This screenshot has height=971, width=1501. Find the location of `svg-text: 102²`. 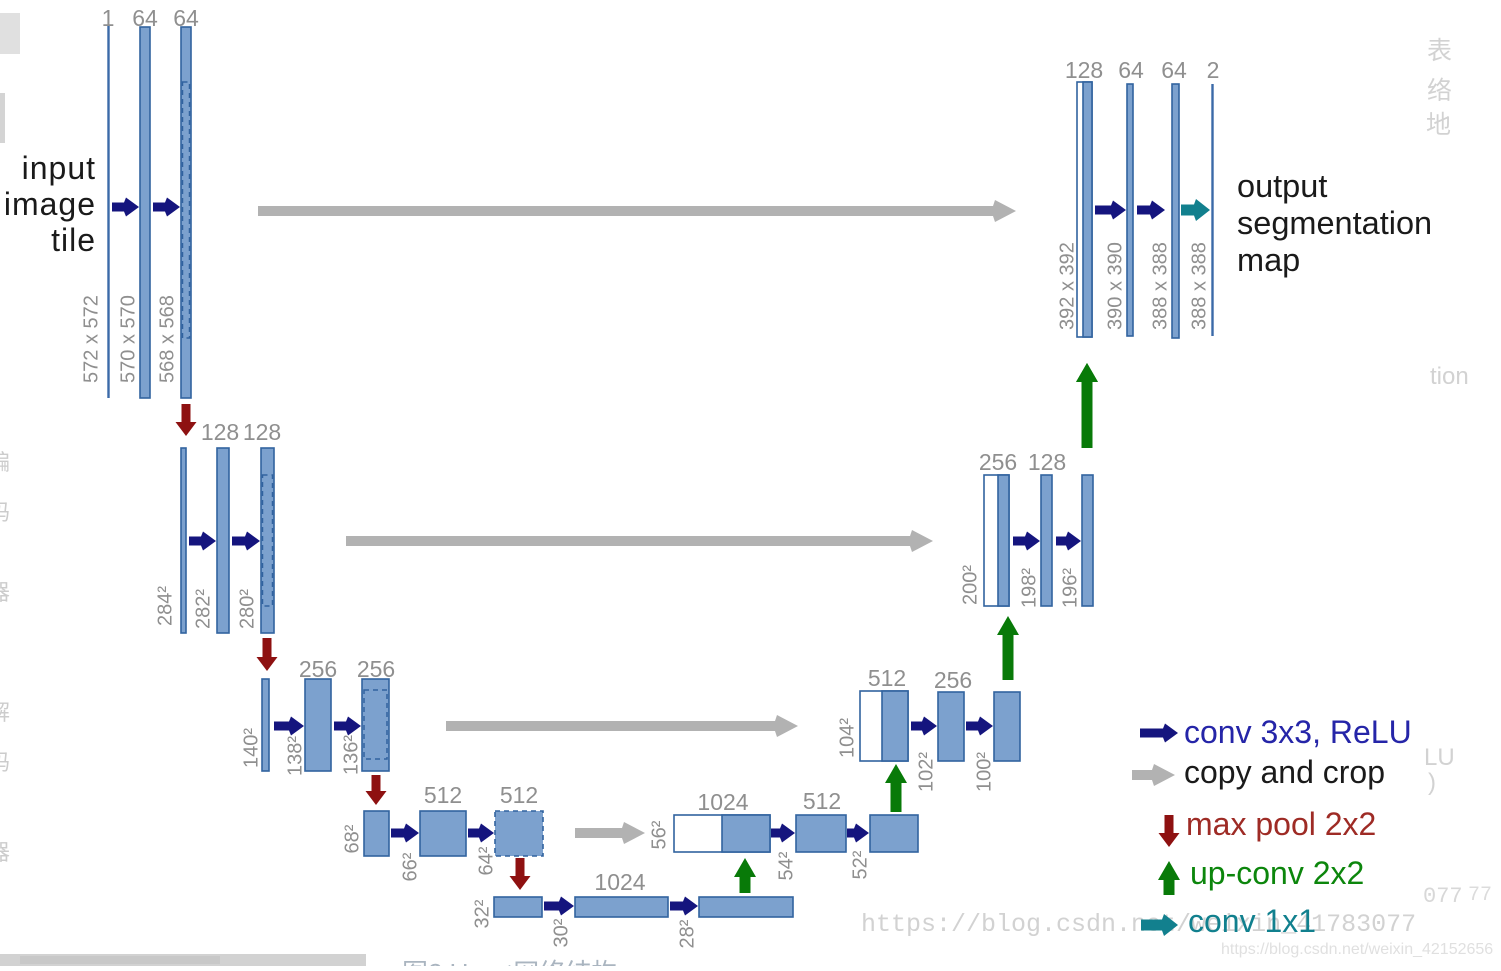

svg-text: 102² is located at coordinates (926, 772).